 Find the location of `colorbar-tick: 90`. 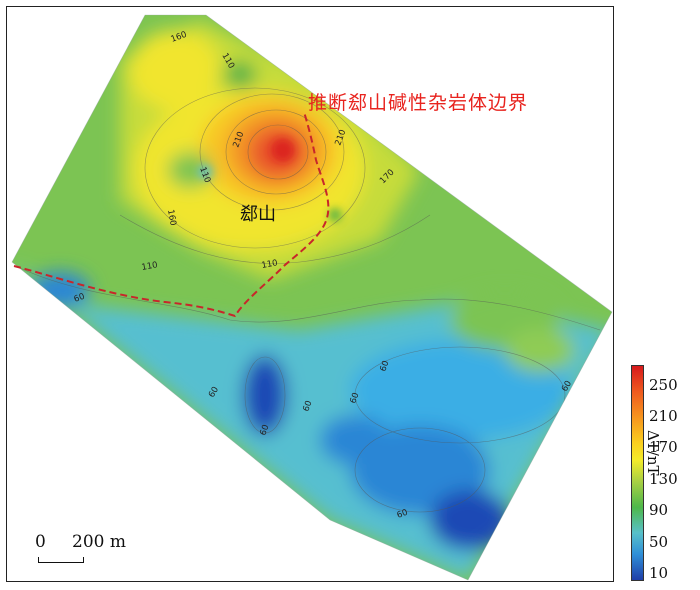

colorbar-tick: 90 is located at coordinates (659, 510).